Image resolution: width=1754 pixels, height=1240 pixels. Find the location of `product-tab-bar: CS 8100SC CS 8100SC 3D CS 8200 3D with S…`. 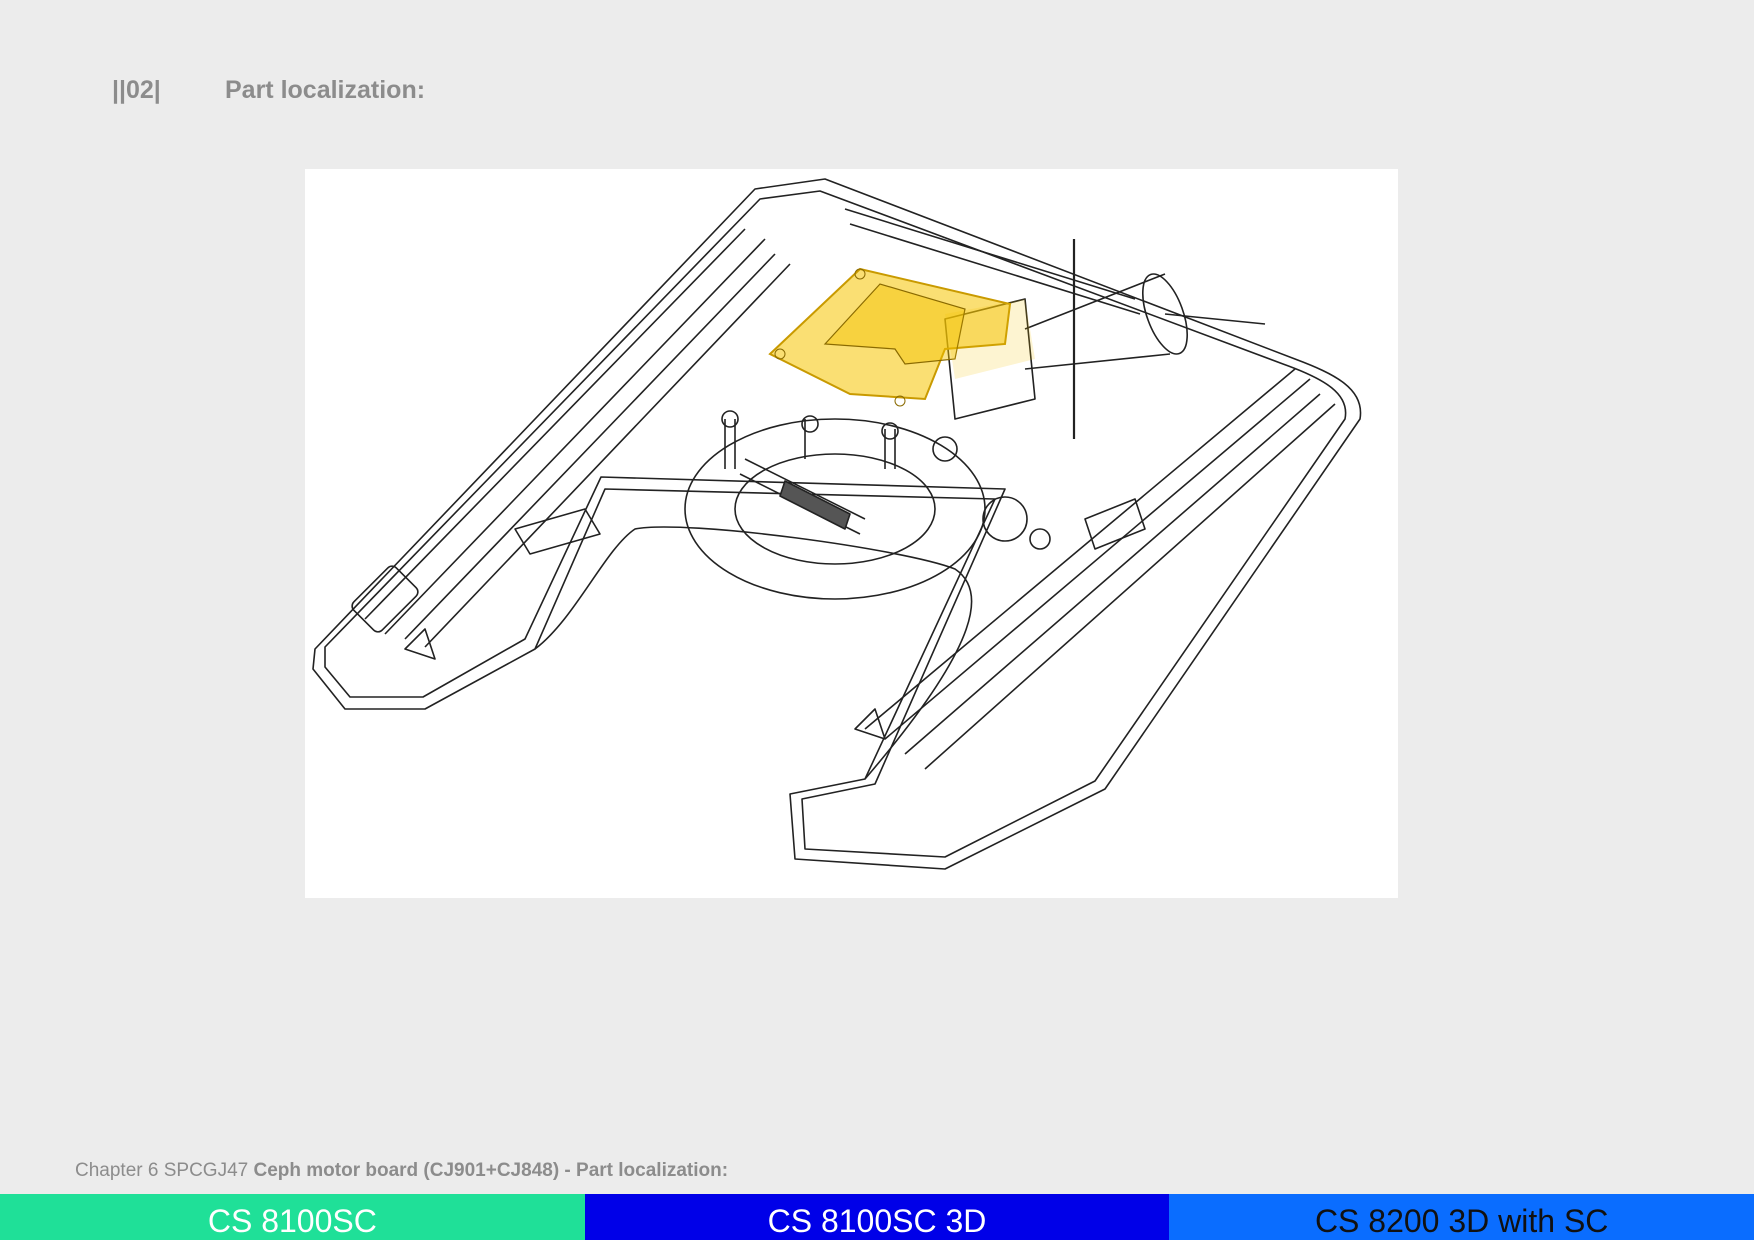

product-tab-bar: CS 8100SC CS 8100SC 3D CS 8200 3D with S… is located at coordinates (877, 1217).